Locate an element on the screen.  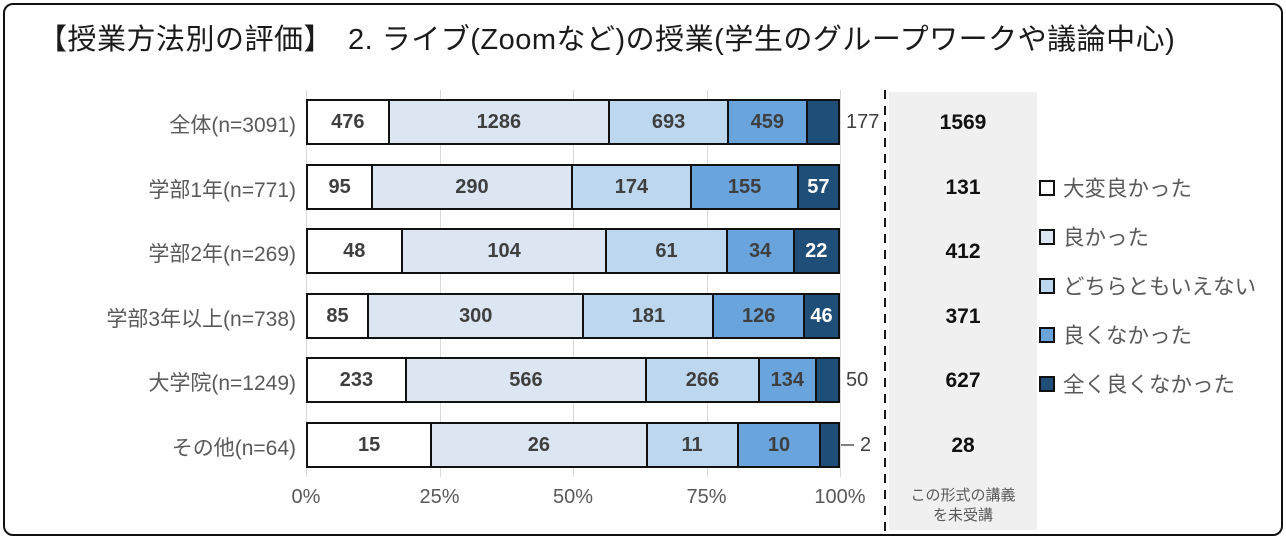
bar-segment: 61 is located at coordinates (667, 251).